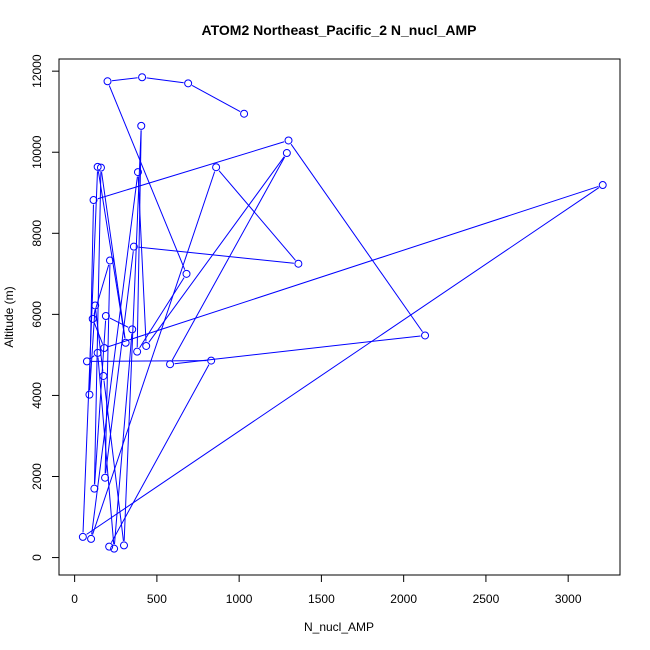 This screenshot has width=650, height=650. What do you see at coordinates (403, 599) in the screenshot?
I see `x-tick-label: 2000` at bounding box center [403, 599].